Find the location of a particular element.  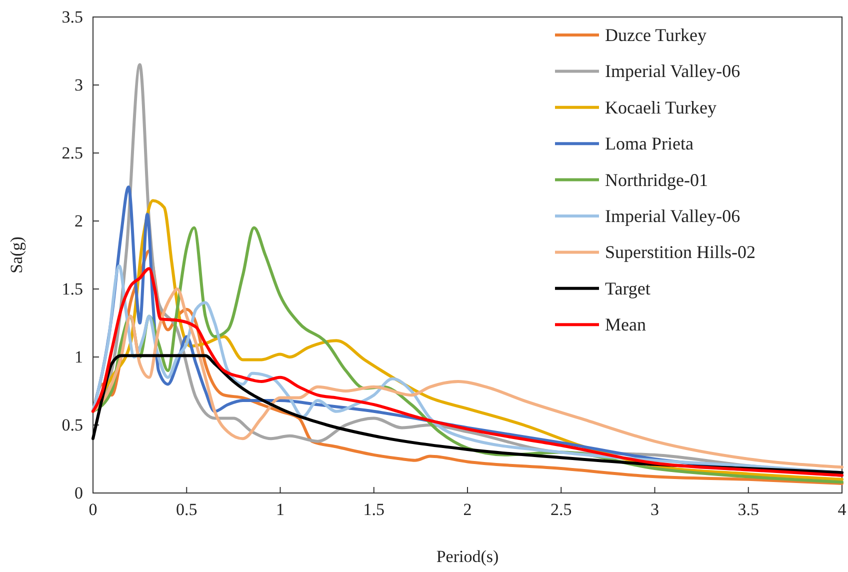

x-tick-label: 0.5 is located at coordinates (187, 510).